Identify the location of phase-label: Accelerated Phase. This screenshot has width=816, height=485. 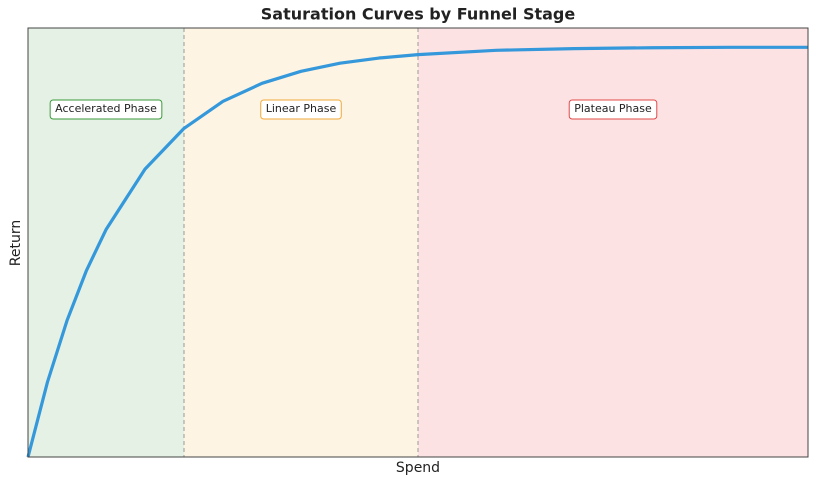
(106, 108).